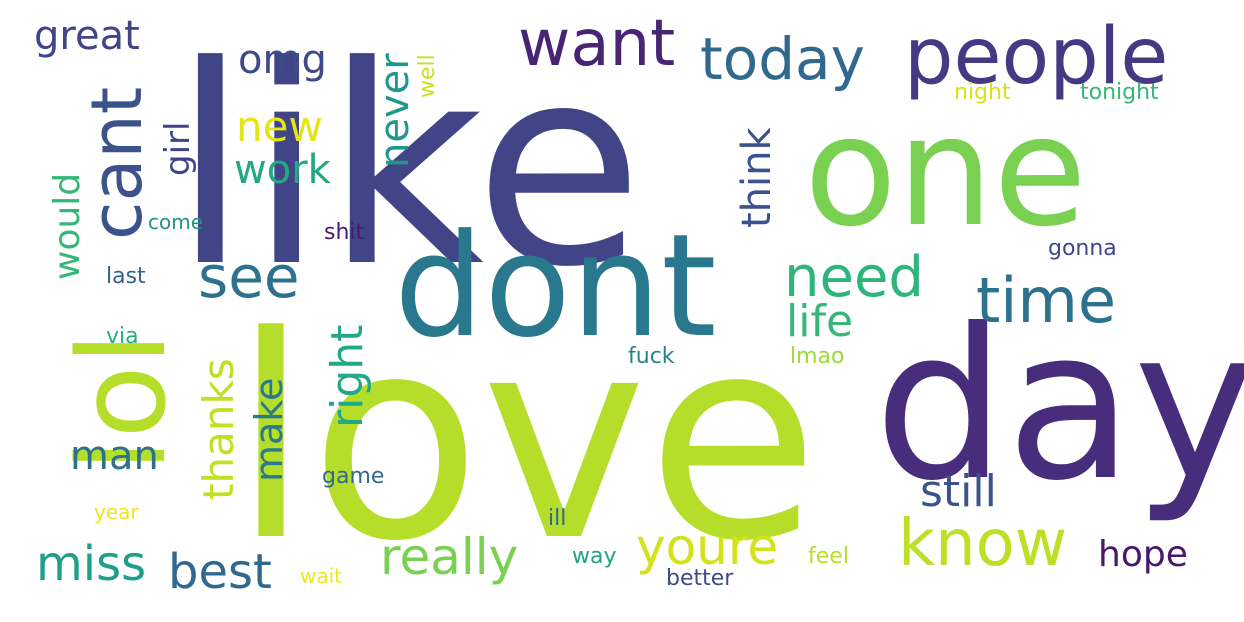  Describe the element at coordinates (91, 564) in the screenshot. I see `word-miss: miss` at that location.